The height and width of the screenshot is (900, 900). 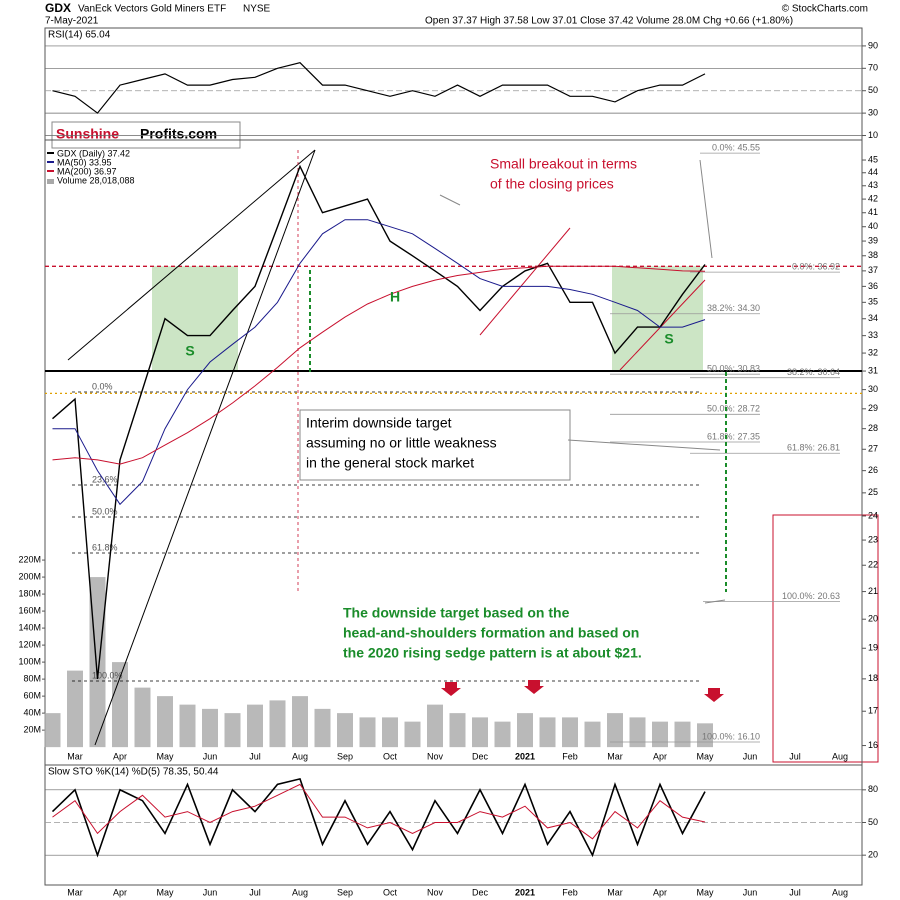 What do you see at coordinates (733, 308) in the screenshot?
I see `fib-label: 38.2%: 34.30` at bounding box center [733, 308].